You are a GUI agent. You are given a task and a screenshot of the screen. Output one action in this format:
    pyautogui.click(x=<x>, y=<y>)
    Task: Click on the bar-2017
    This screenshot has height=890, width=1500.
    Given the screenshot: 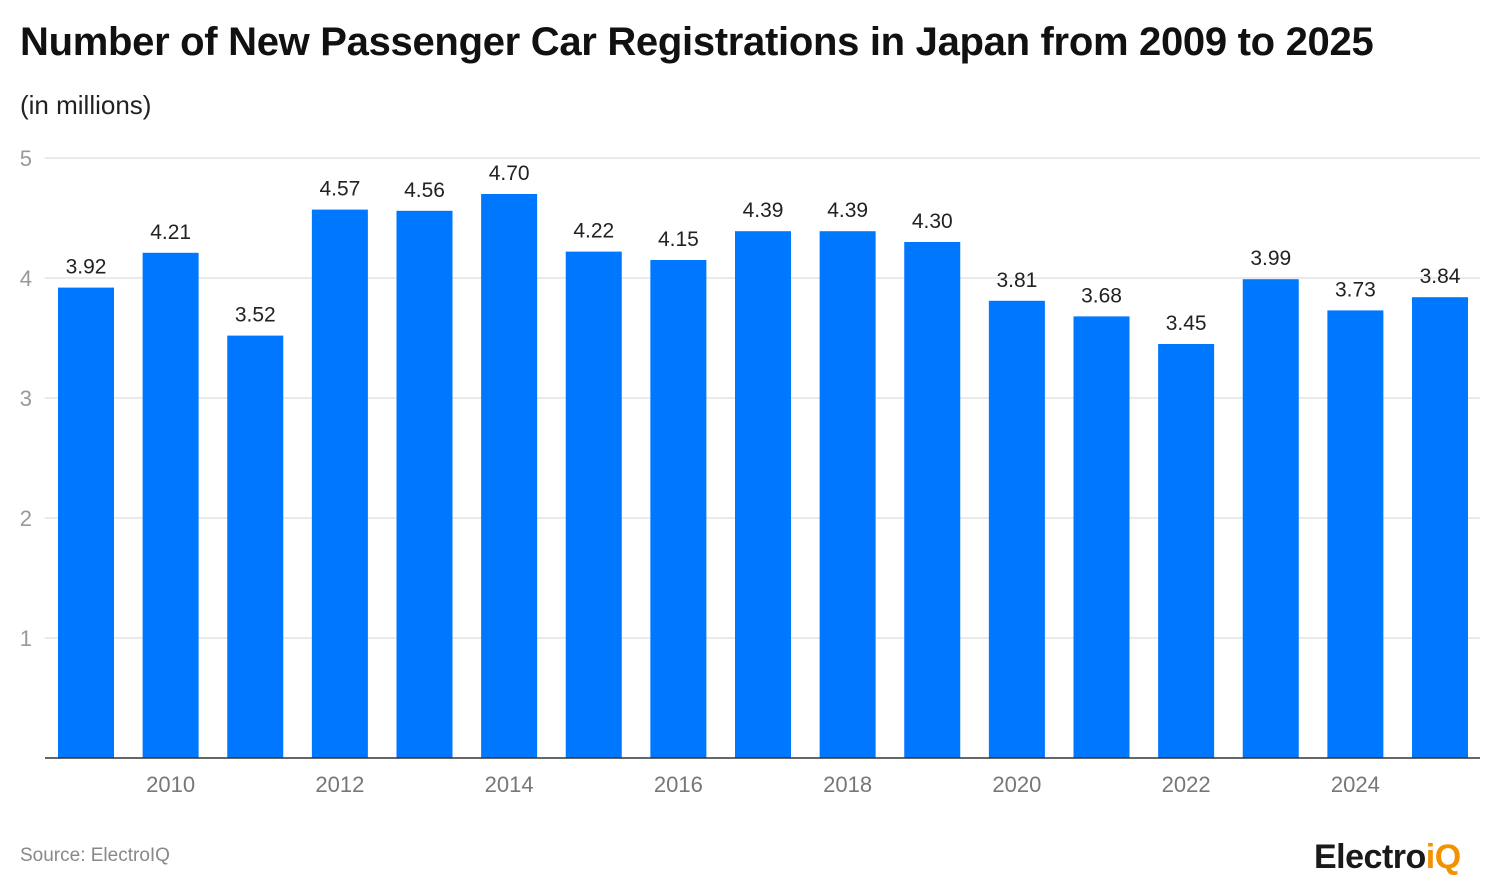 What is the action you would take?
    pyautogui.click(x=763, y=494)
    